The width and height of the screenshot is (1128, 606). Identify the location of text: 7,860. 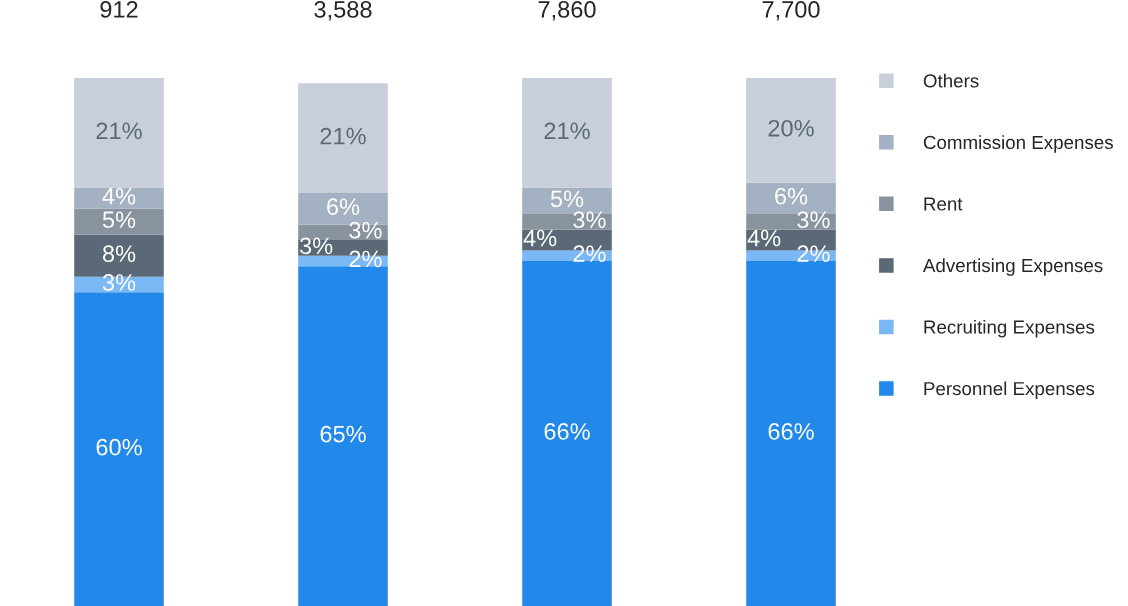
(567, 11).